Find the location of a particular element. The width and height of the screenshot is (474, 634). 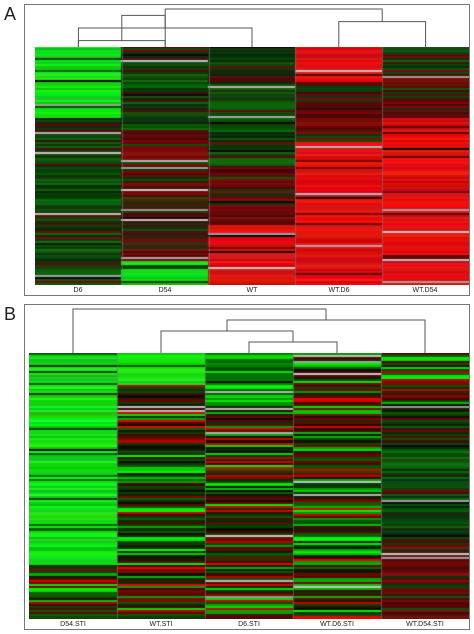

panel-a-col-label-1: D6 is located at coordinates (78, 290).